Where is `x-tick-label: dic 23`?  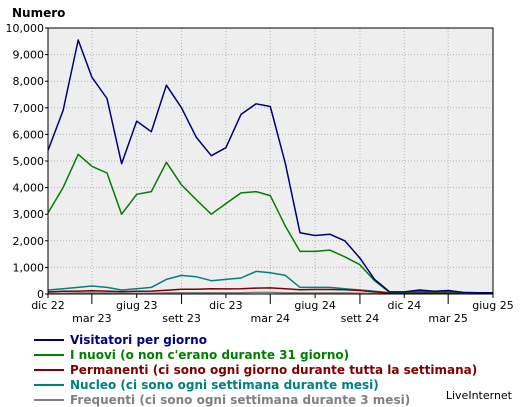
x-tick-label: dic 23 is located at coordinates (226, 305).